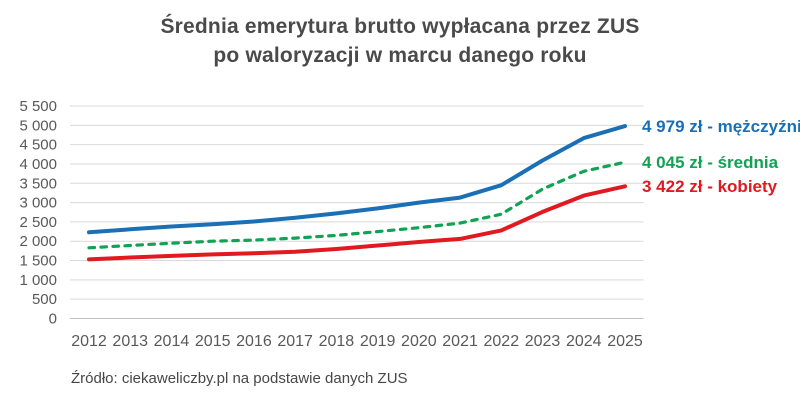 This screenshot has width=800, height=402. What do you see at coordinates (254, 341) in the screenshot?
I see `x-axis-tick-label: 2016` at bounding box center [254, 341].